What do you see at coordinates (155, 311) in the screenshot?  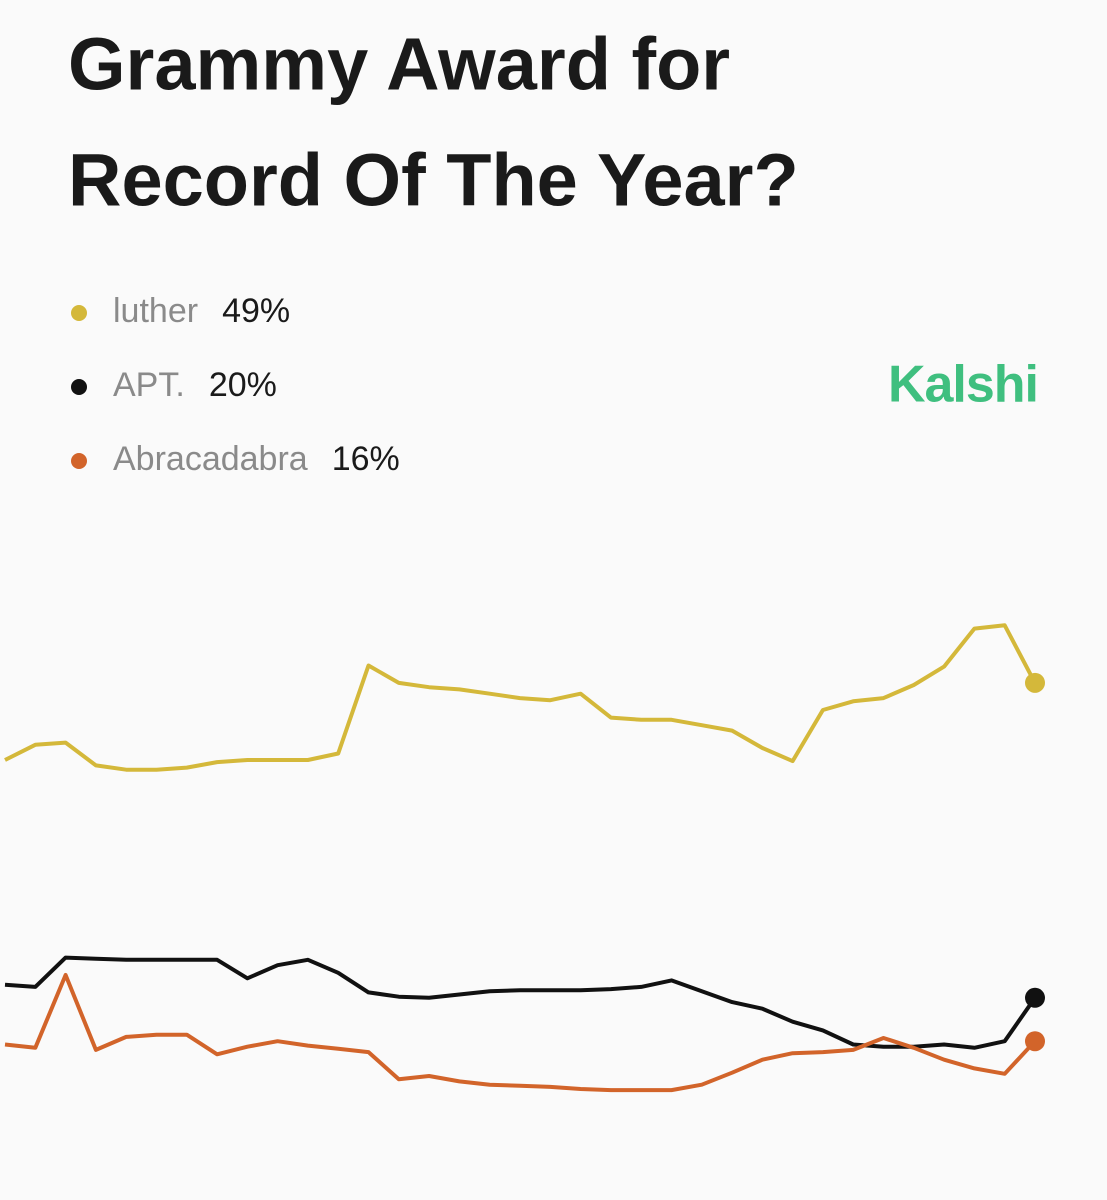 I see `legend-label: luther` at bounding box center [155, 311].